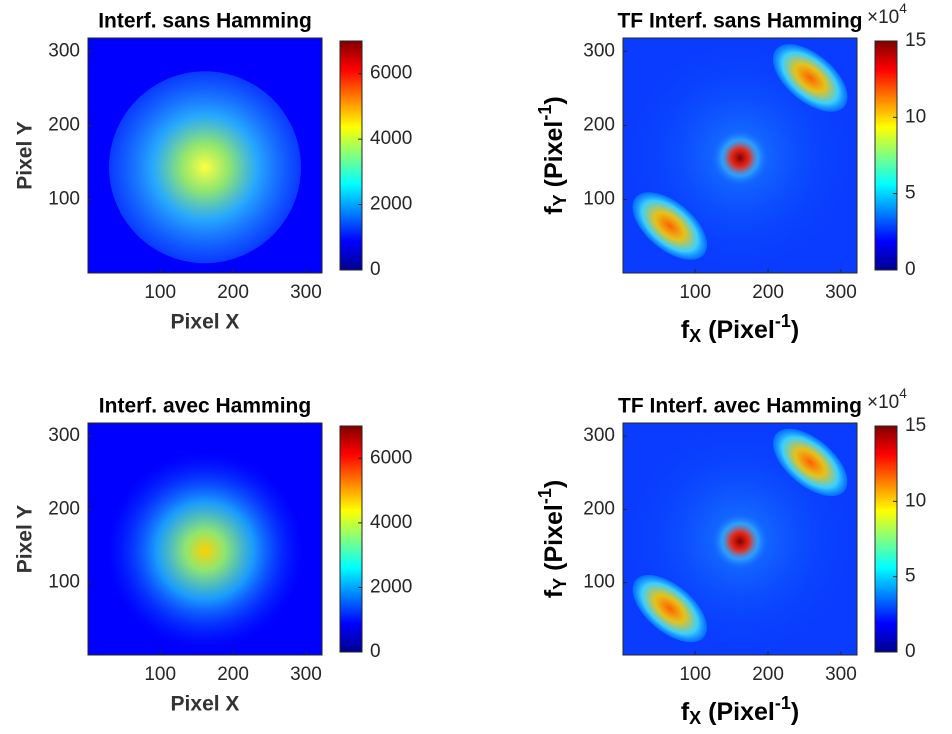 This screenshot has height=734, width=952. Describe the element at coordinates (205, 406) in the screenshot. I see `chart-title: Interf. avec Hamming` at that location.